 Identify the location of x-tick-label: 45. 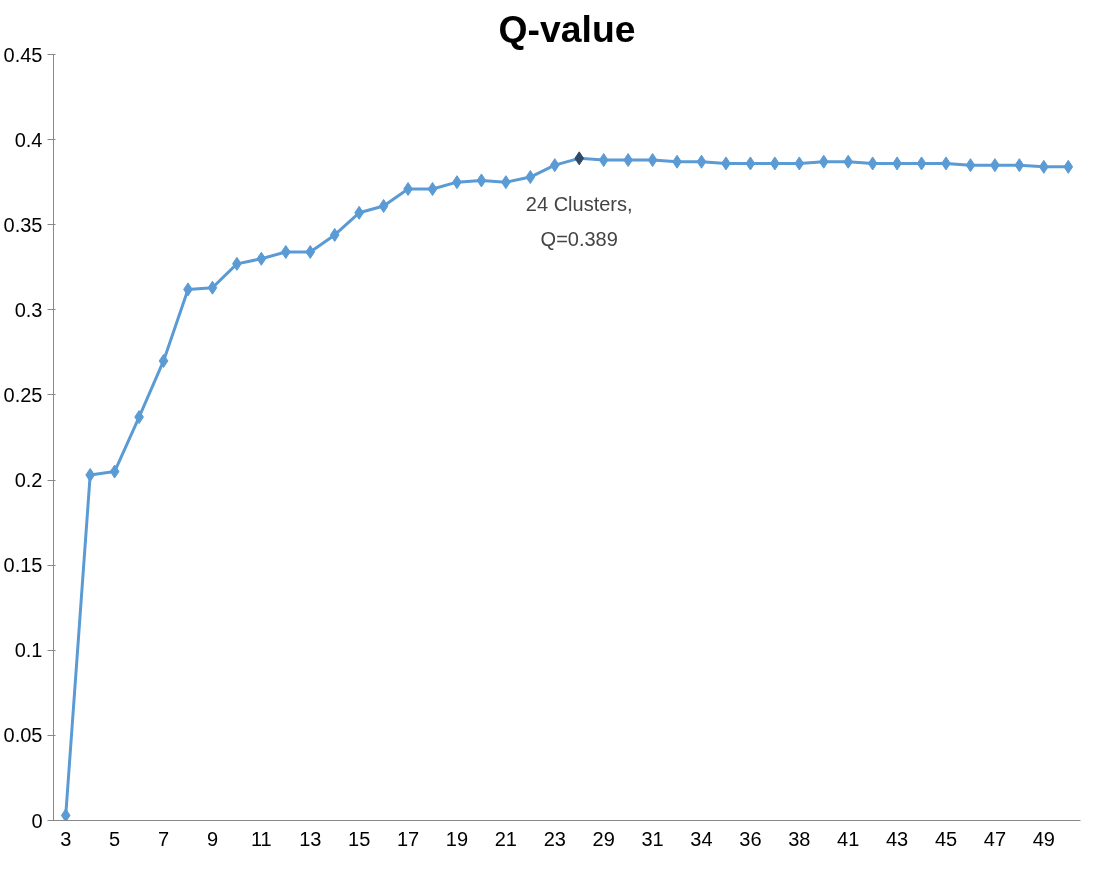
(946, 838).